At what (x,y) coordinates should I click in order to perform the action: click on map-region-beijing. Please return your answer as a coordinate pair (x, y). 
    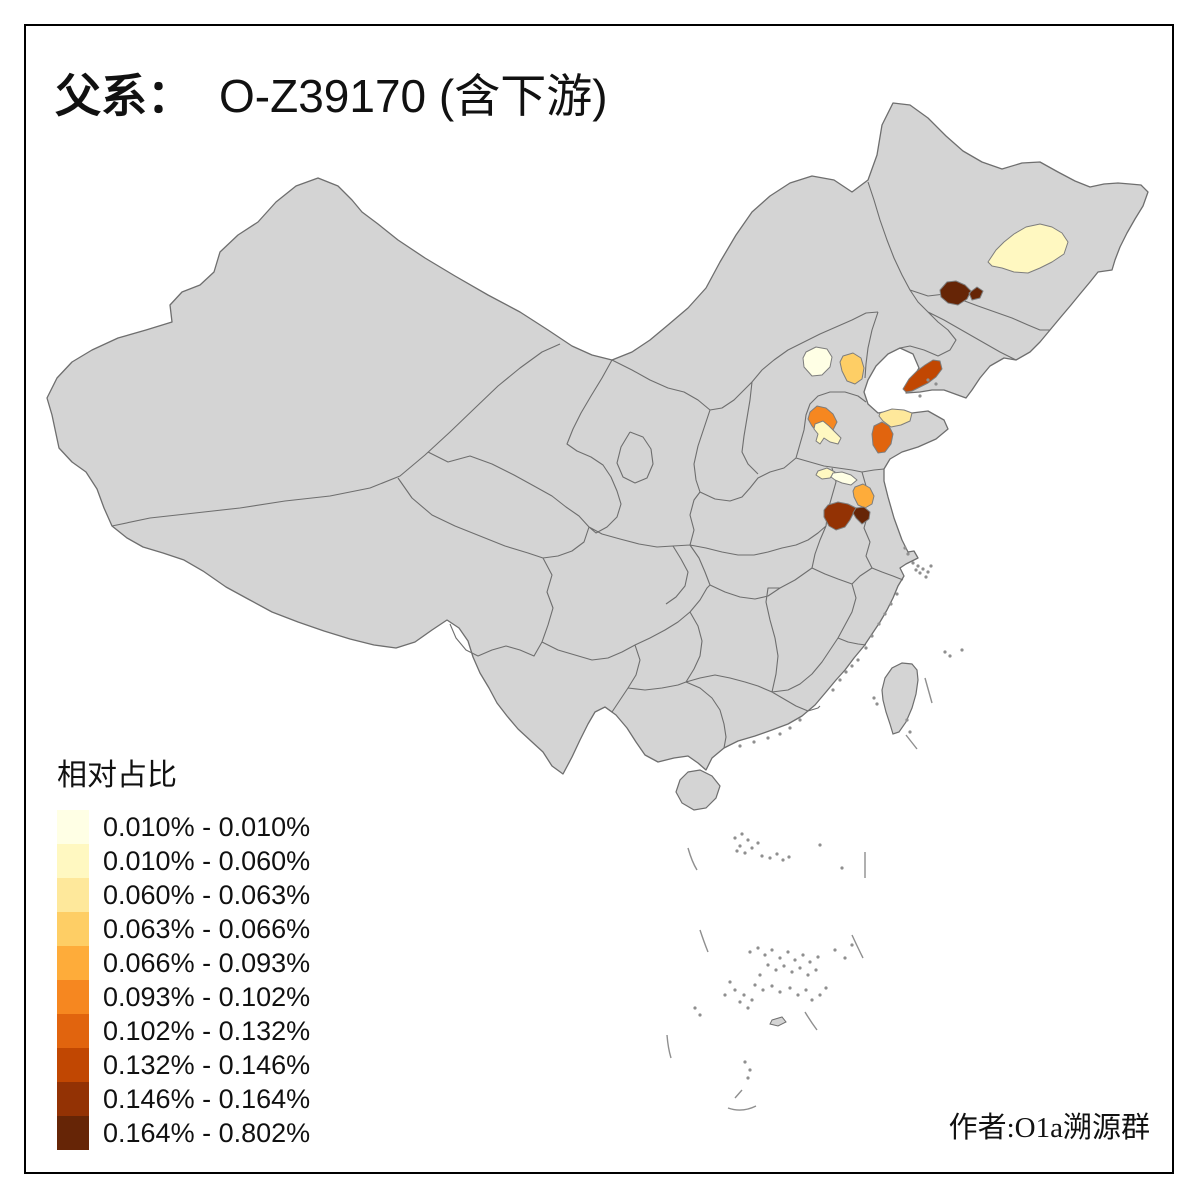
    Looking at the image, I should click on (817, 361).